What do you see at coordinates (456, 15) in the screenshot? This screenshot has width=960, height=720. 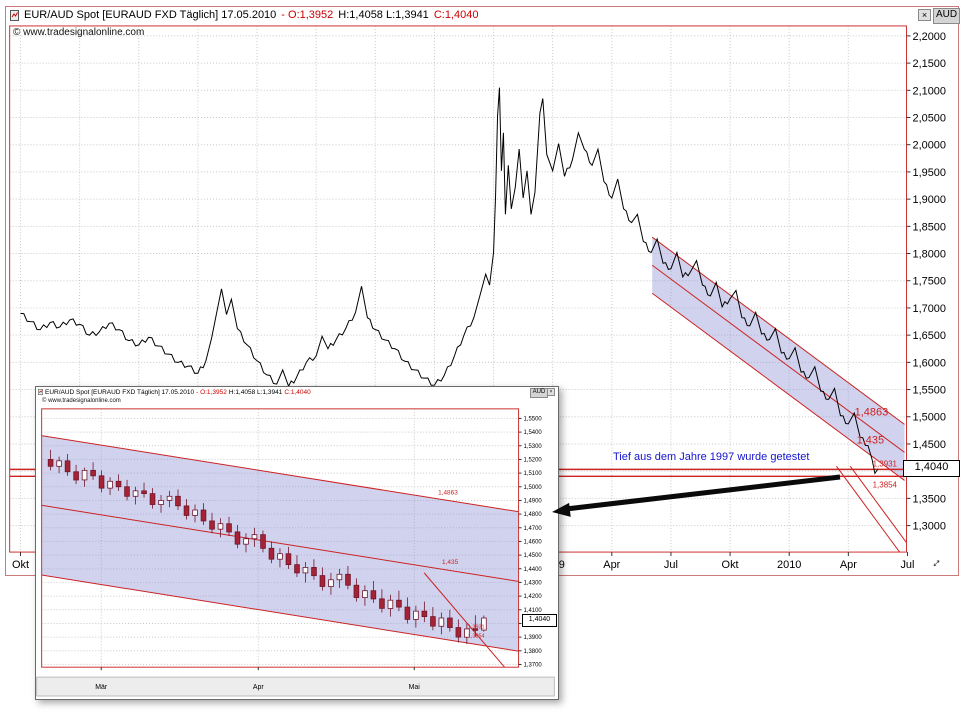 I see `ohlc-close: C:1,4040` at bounding box center [456, 15].